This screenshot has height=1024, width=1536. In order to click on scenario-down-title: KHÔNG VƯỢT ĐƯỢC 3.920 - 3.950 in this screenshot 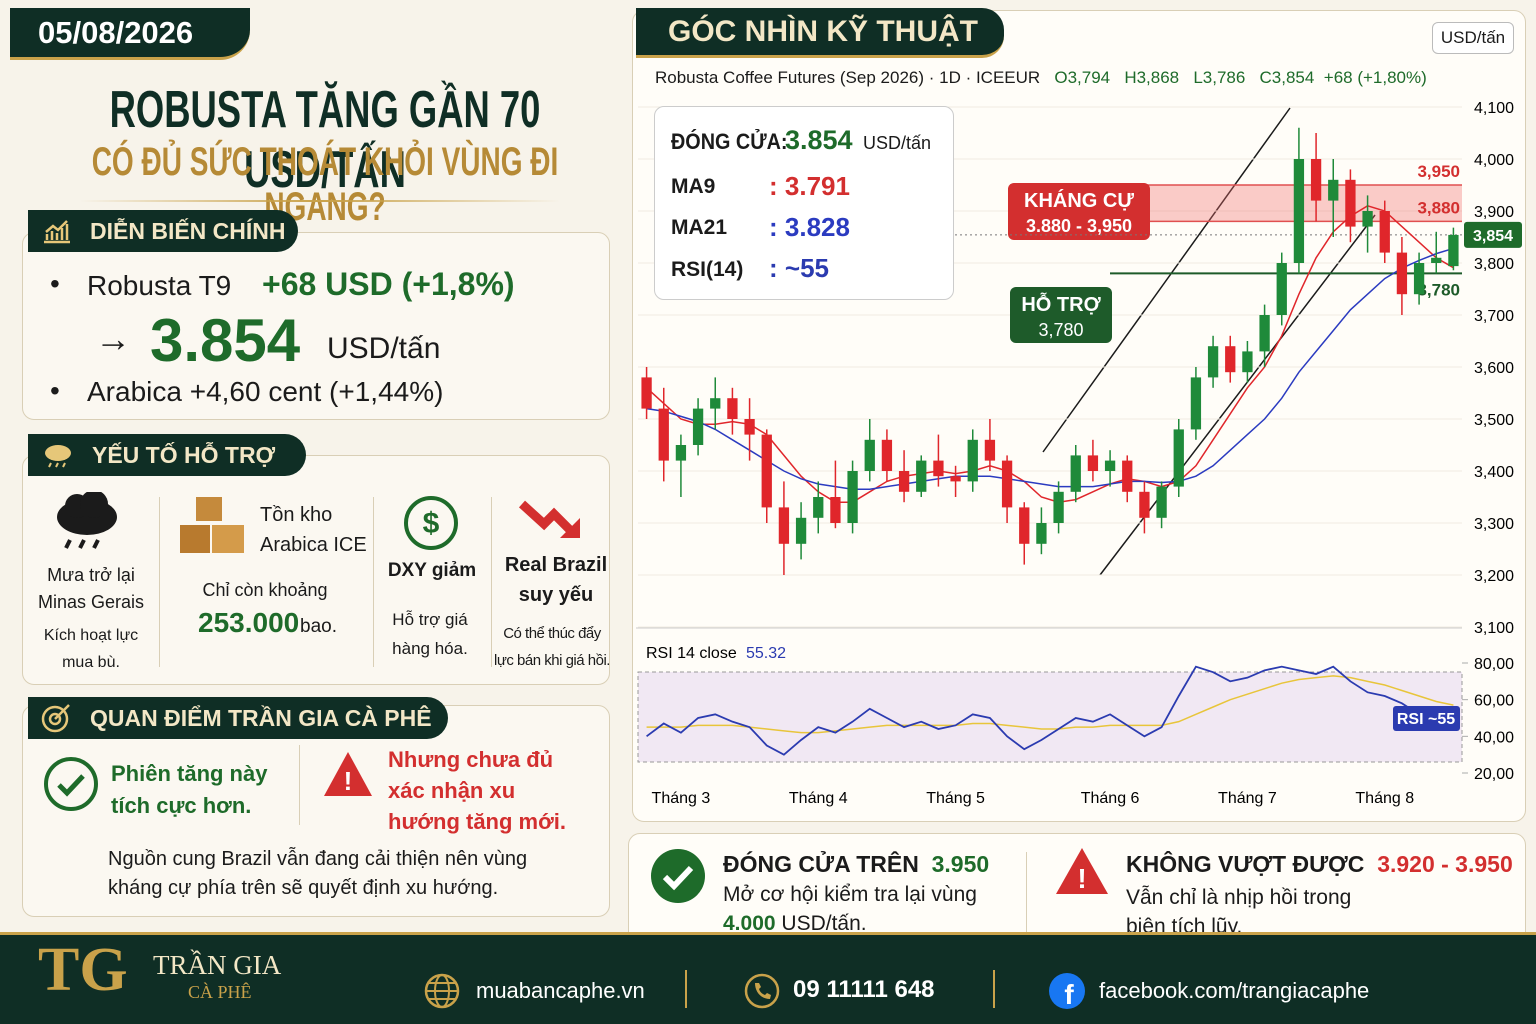, I will do `click(1319, 864)`.